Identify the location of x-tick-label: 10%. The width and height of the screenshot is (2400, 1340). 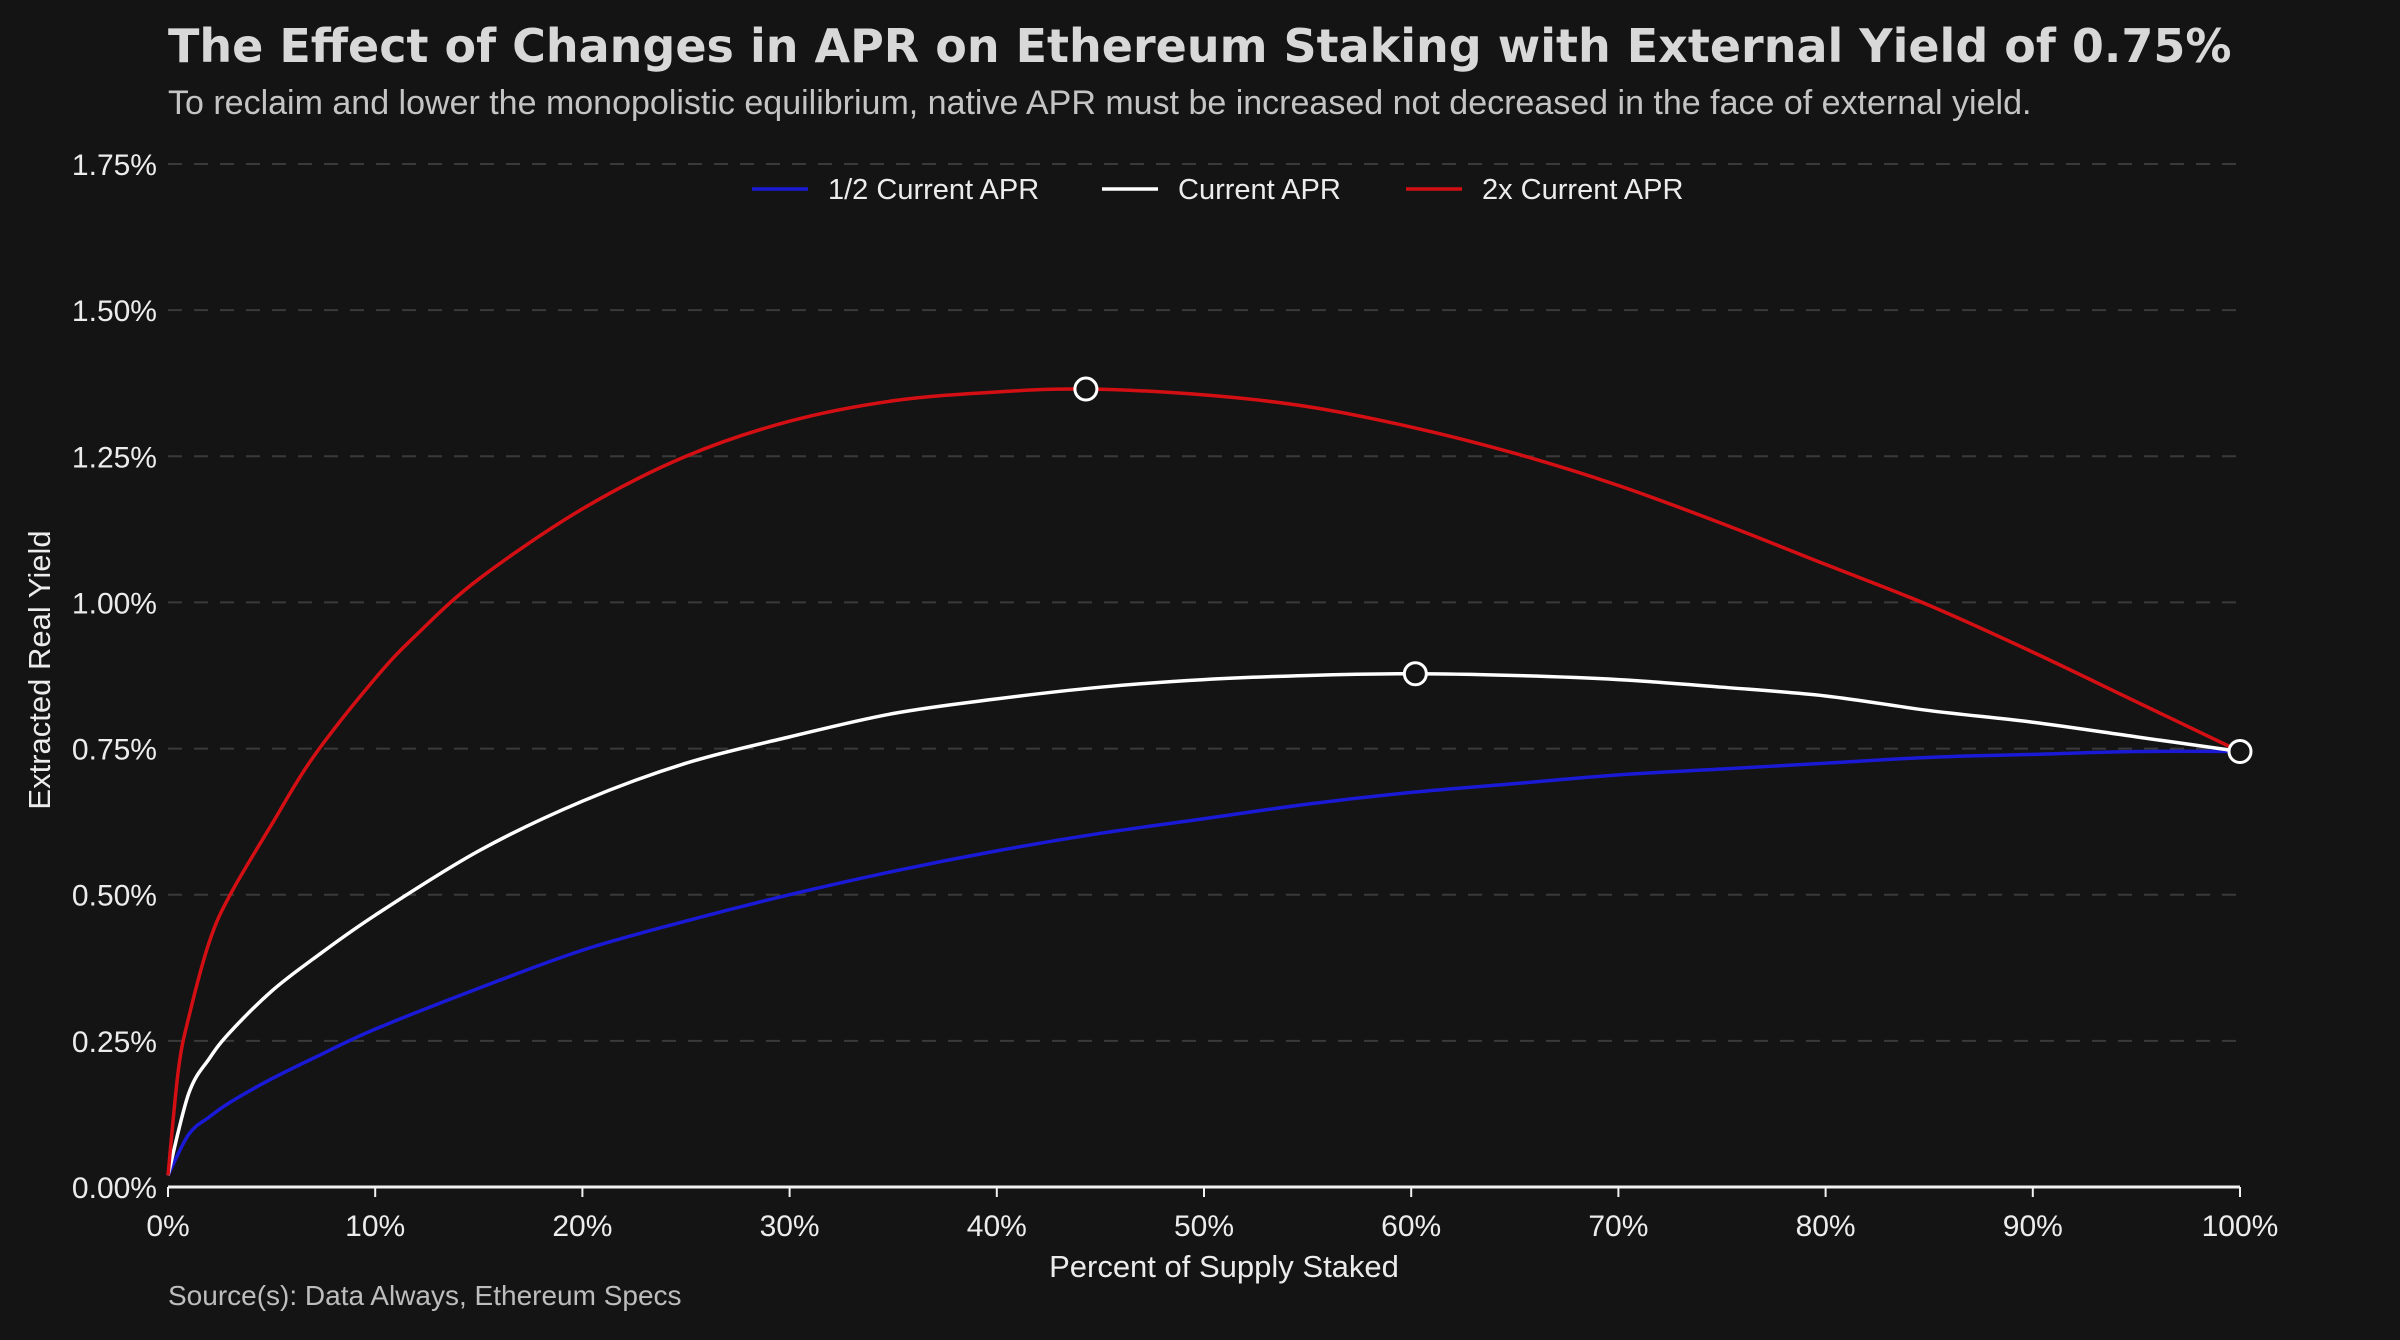
(375, 1226).